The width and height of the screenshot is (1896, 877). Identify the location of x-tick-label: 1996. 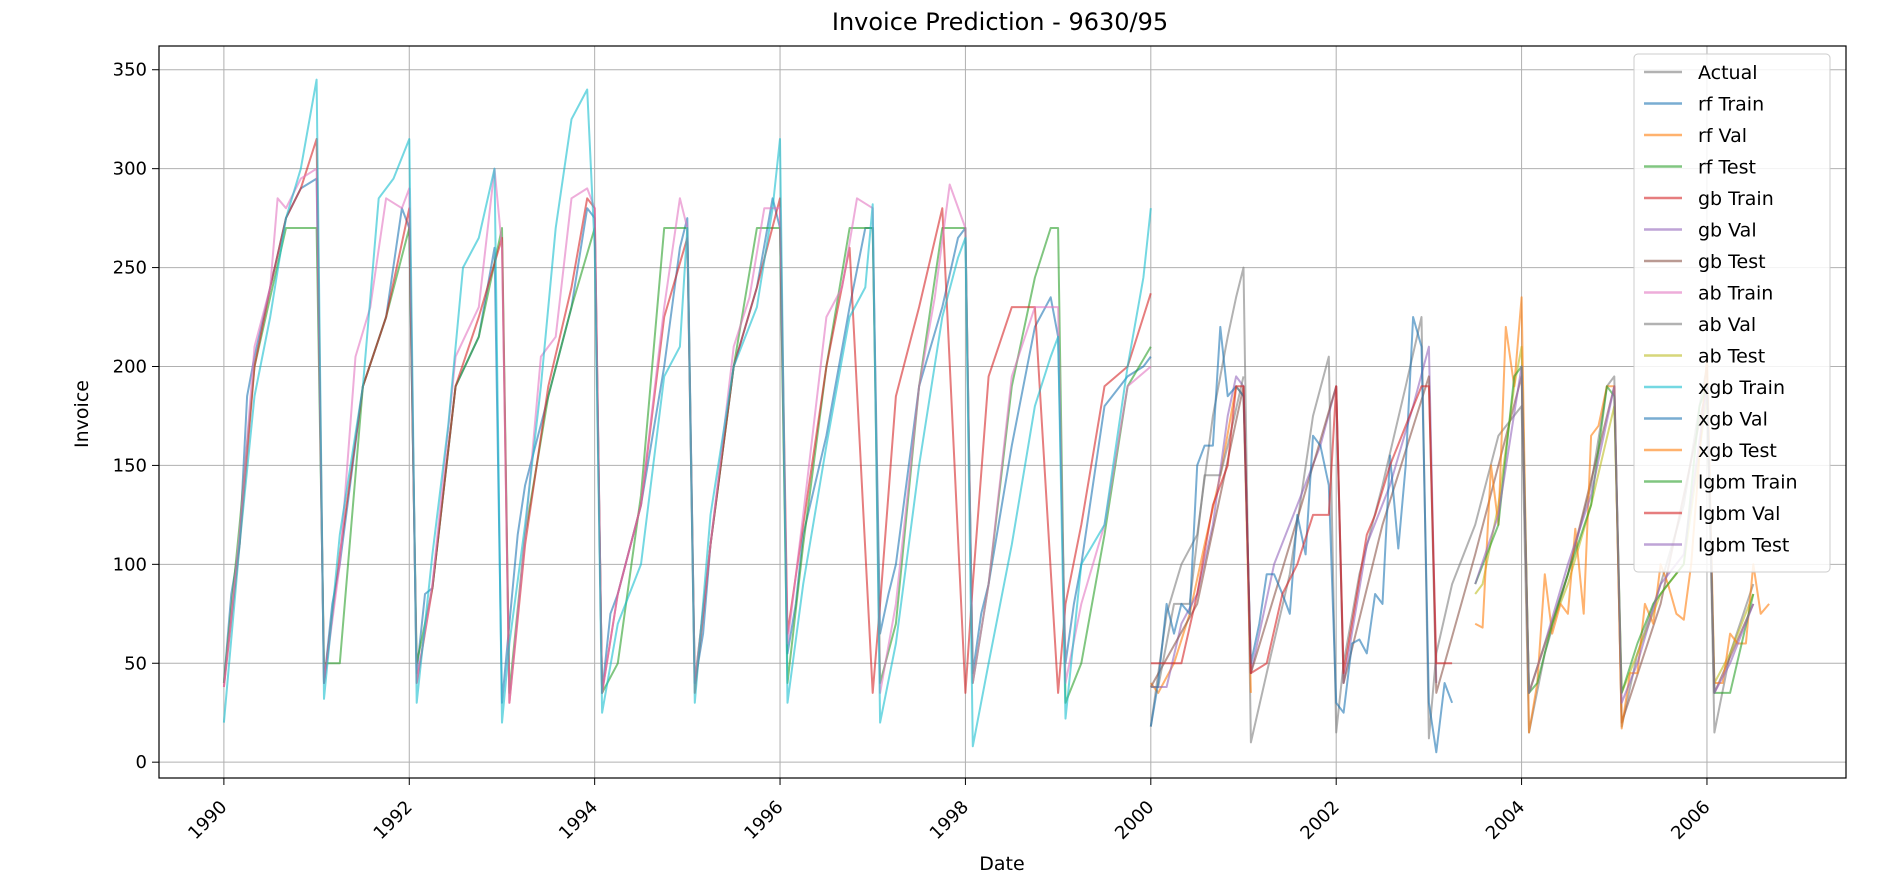
(763, 820).